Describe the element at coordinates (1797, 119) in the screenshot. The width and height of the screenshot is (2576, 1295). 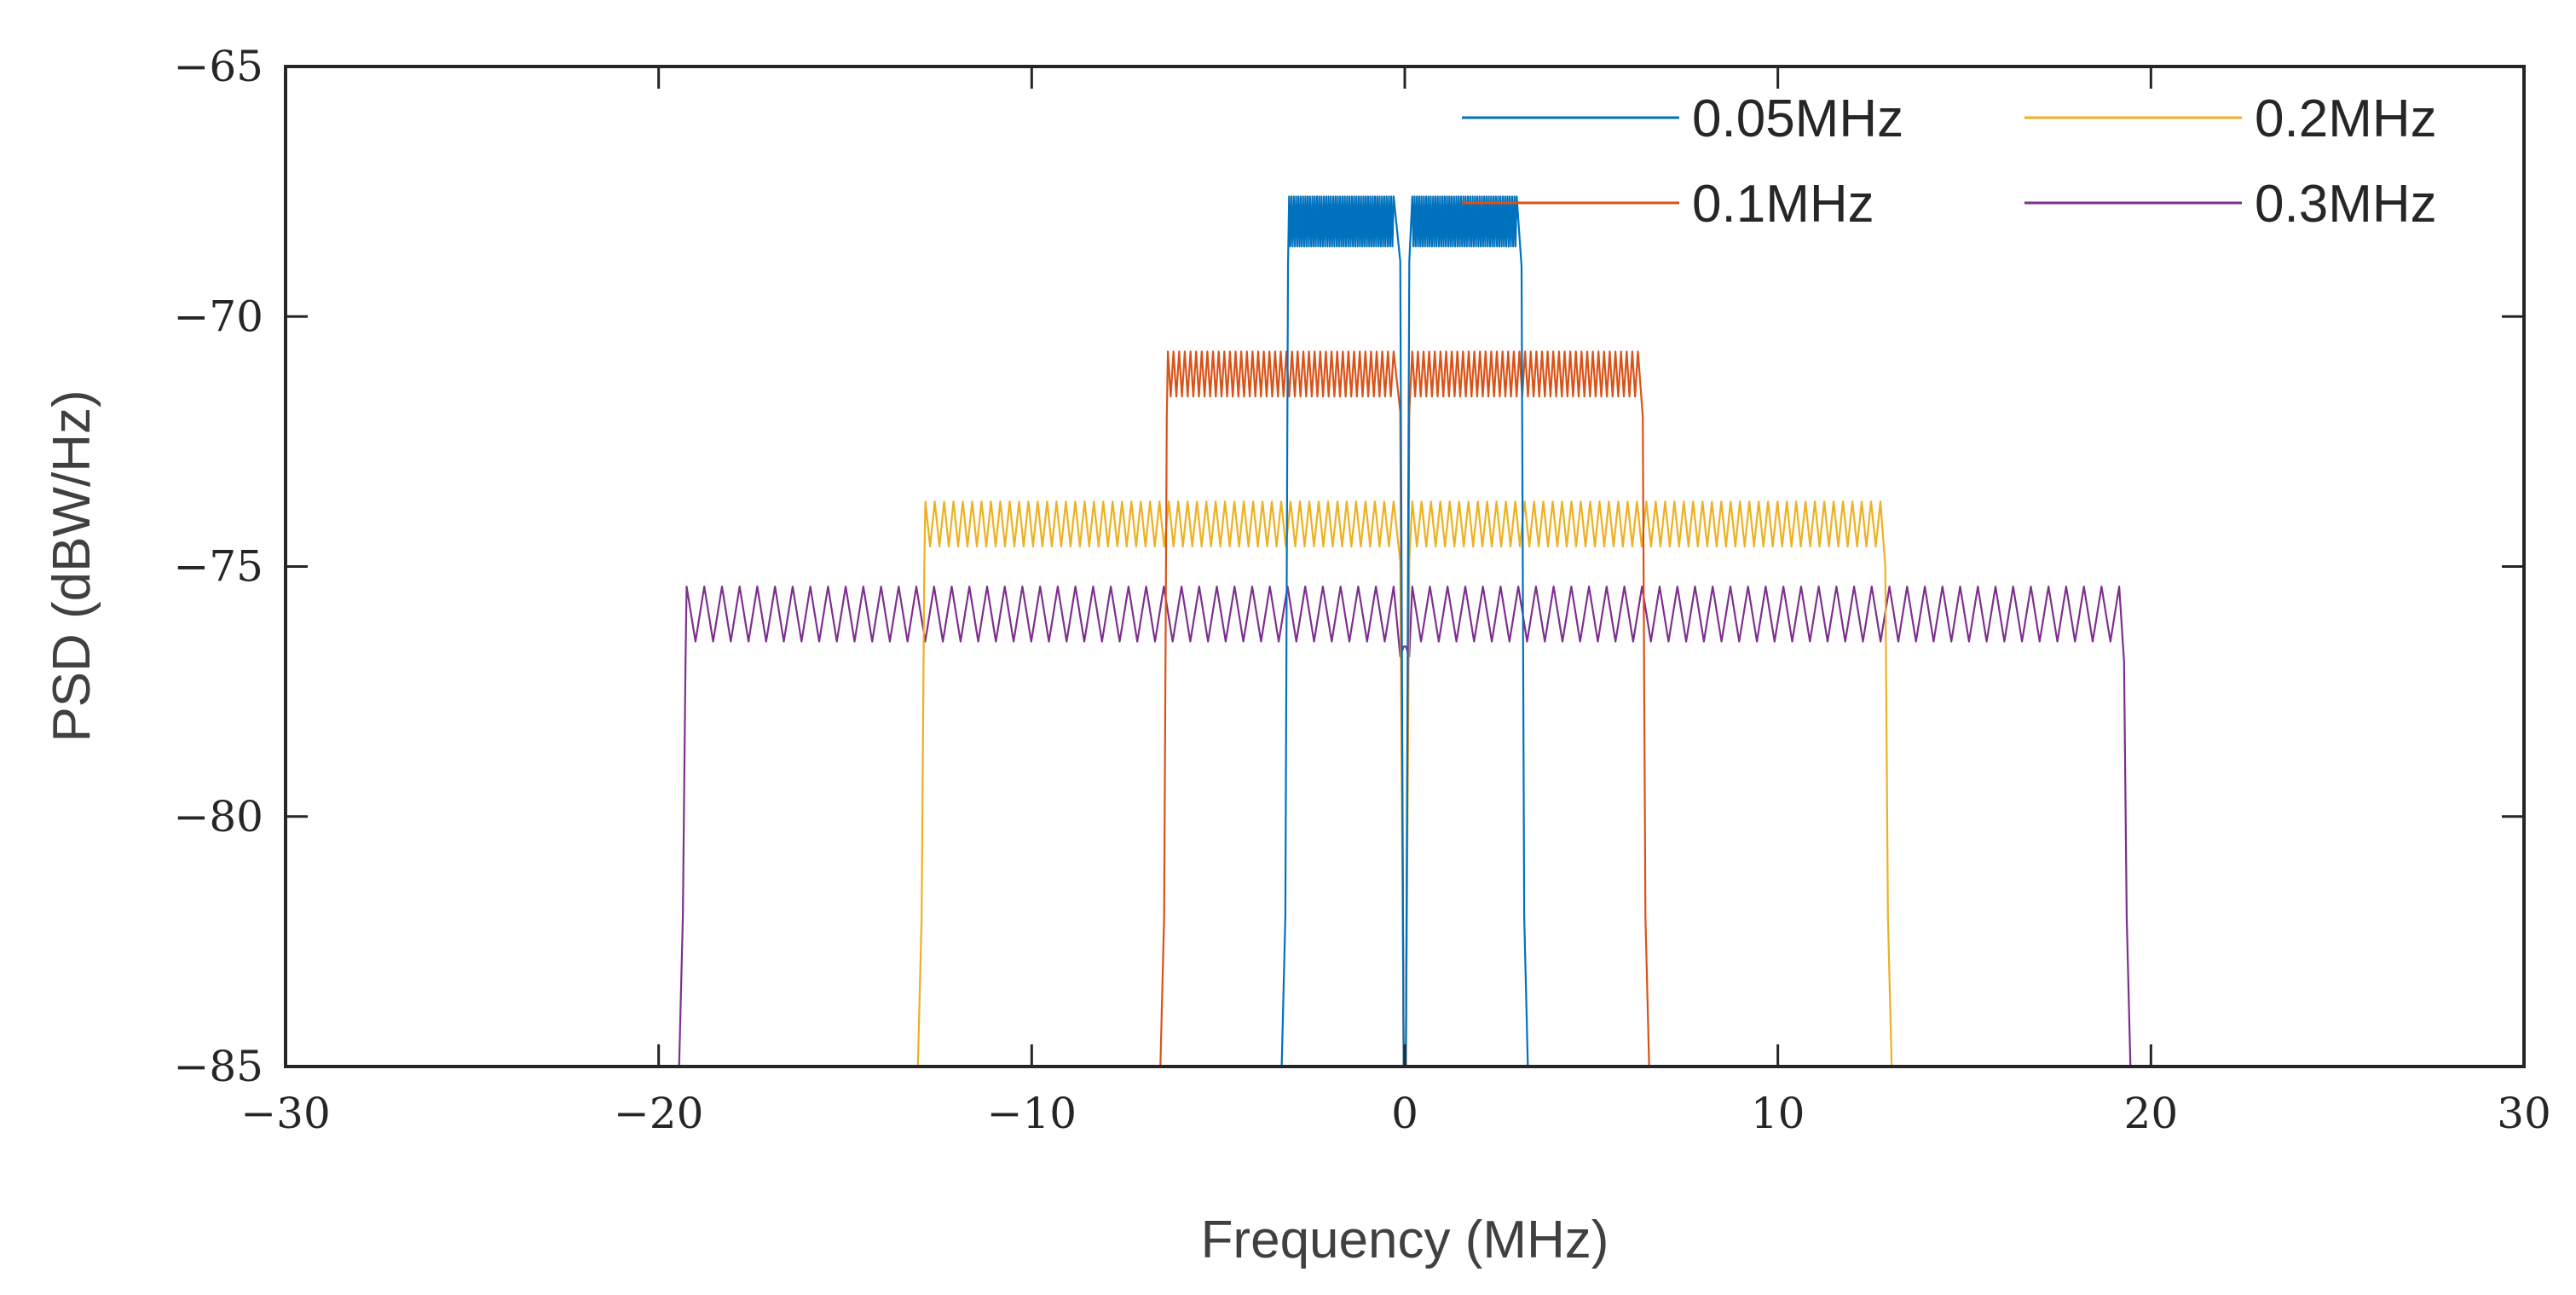
I see `legend-label: 0.05MHz` at that location.